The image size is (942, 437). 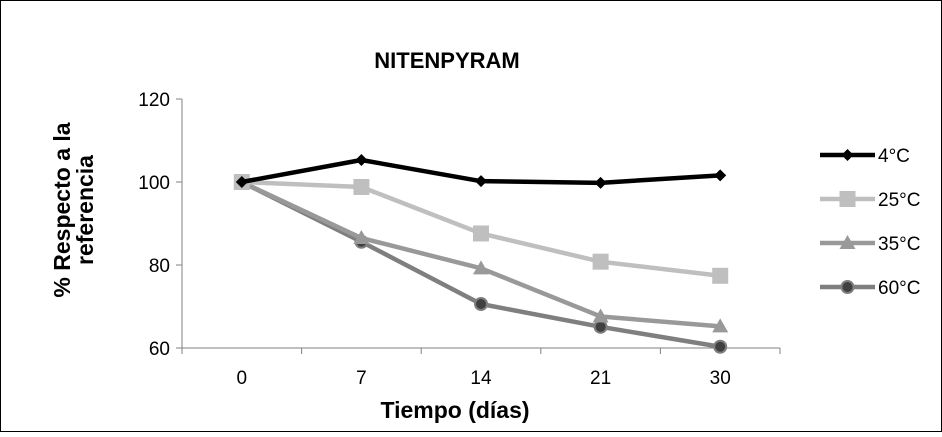 What do you see at coordinates (600, 378) in the screenshot?
I see `x-tick-label: 21` at bounding box center [600, 378].